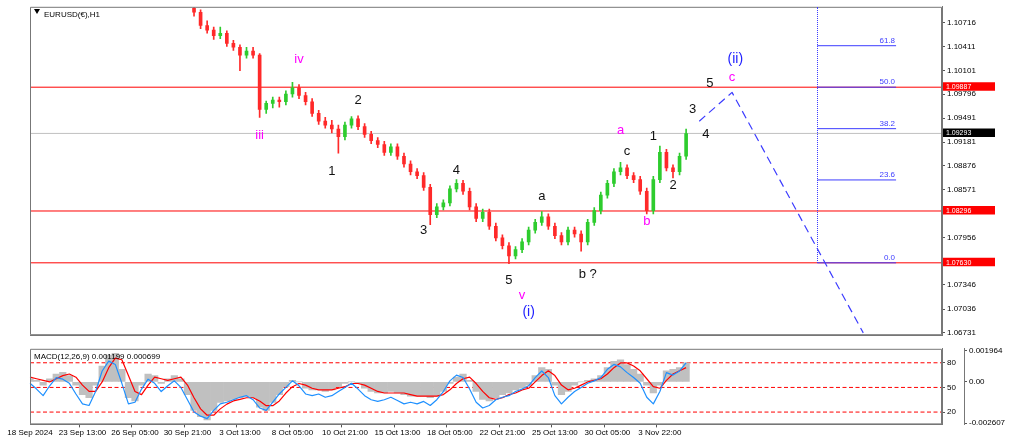 The image size is (1024, 441). Describe the element at coordinates (962, 70) in the screenshot. I see `y-tick-label: 1.10101` at that location.